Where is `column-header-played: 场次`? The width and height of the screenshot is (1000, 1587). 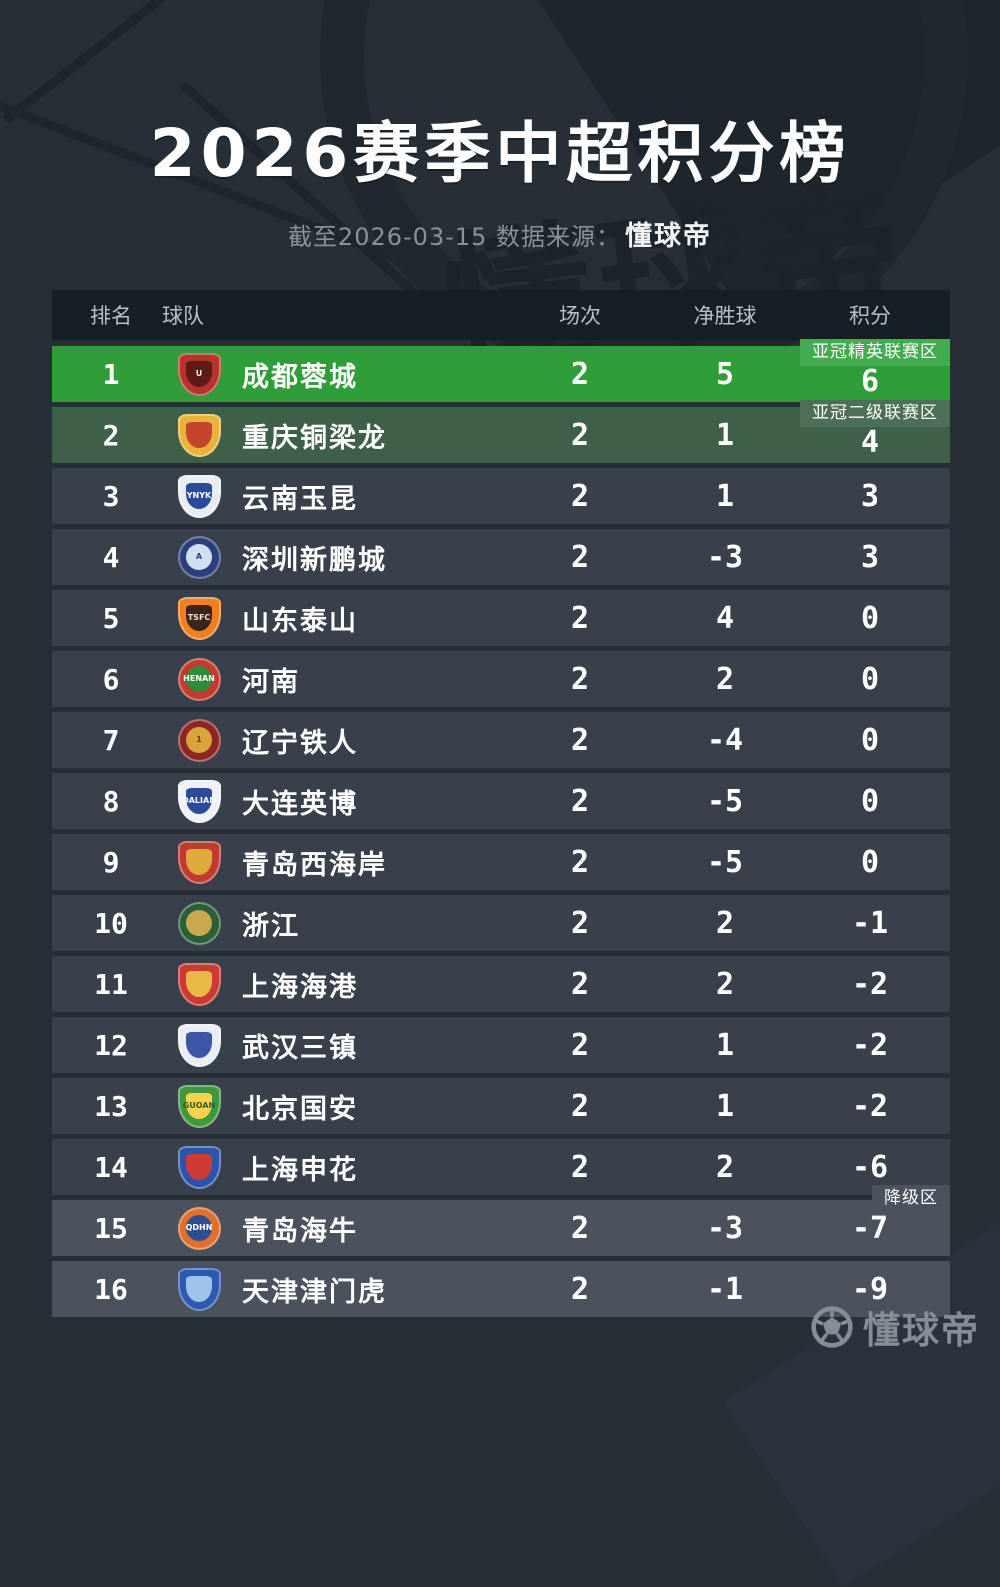
column-header-played: 场次 is located at coordinates (580, 316).